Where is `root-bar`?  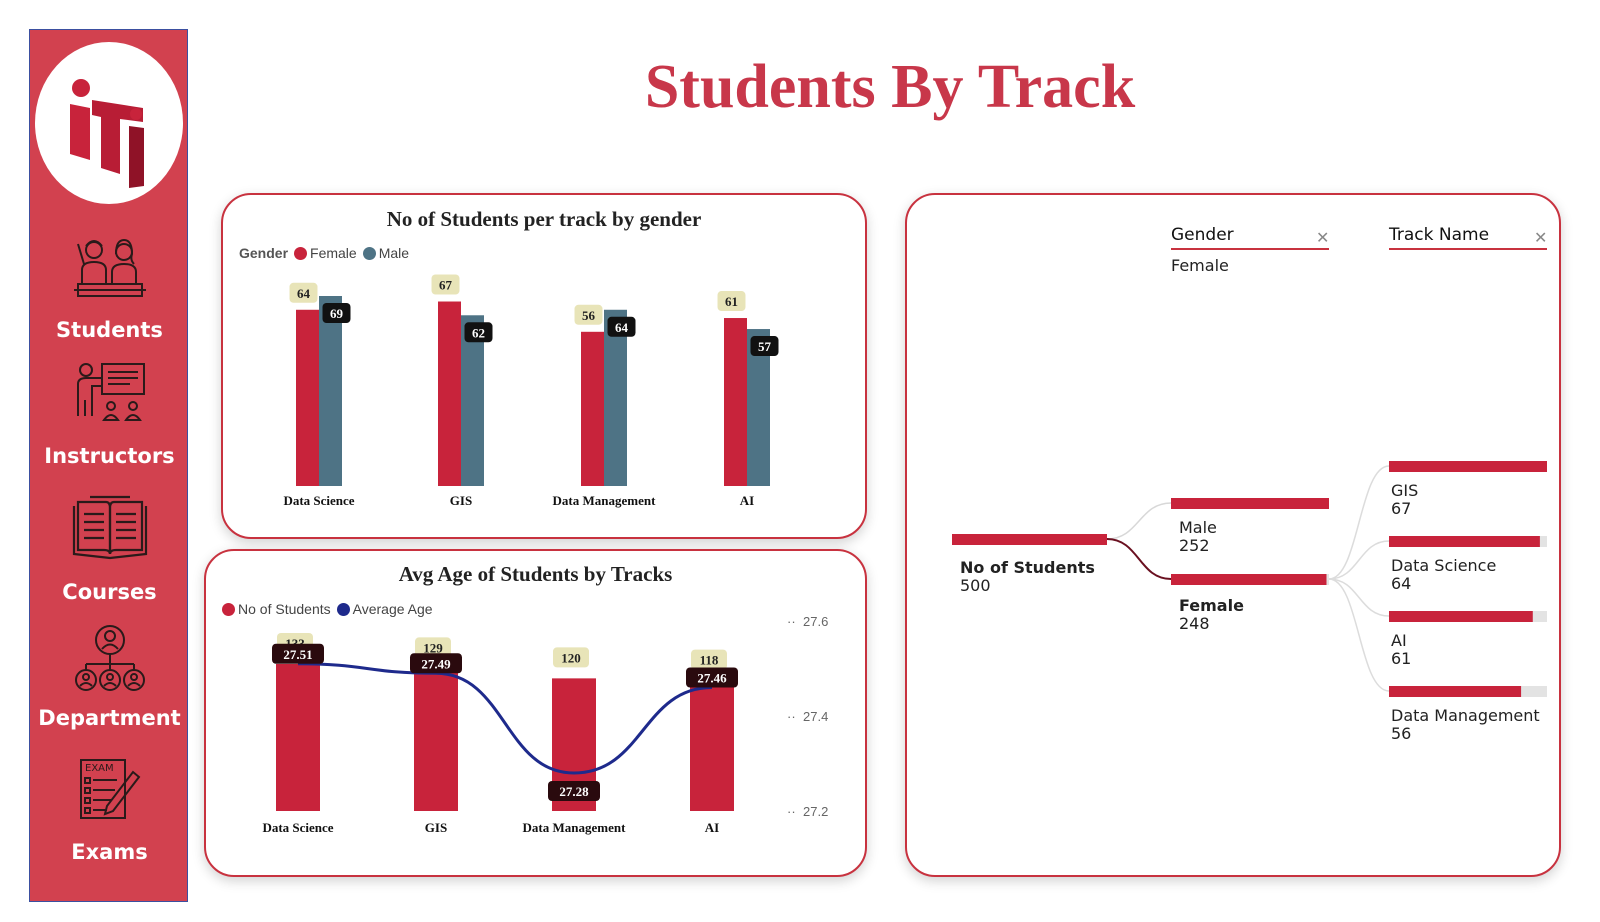
root-bar is located at coordinates (1029, 539).